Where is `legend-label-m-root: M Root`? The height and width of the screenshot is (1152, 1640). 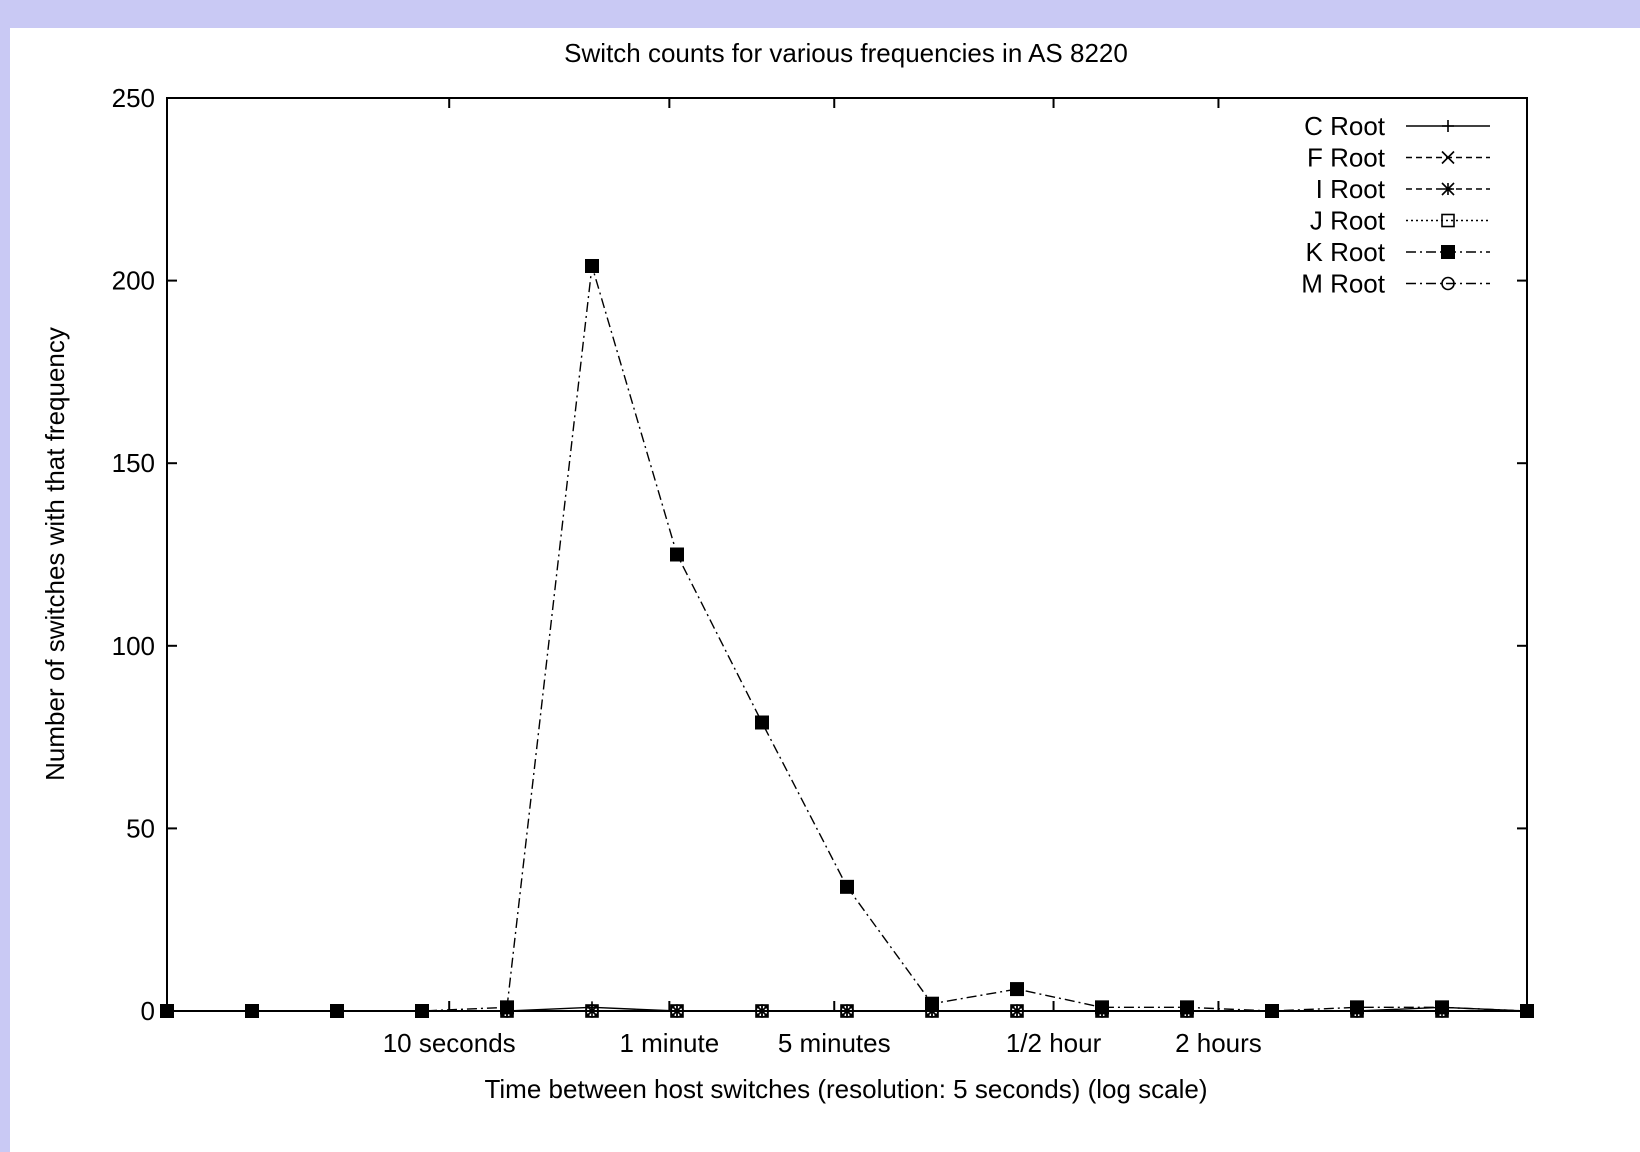 legend-label-m-root: M Root is located at coordinates (1343, 284).